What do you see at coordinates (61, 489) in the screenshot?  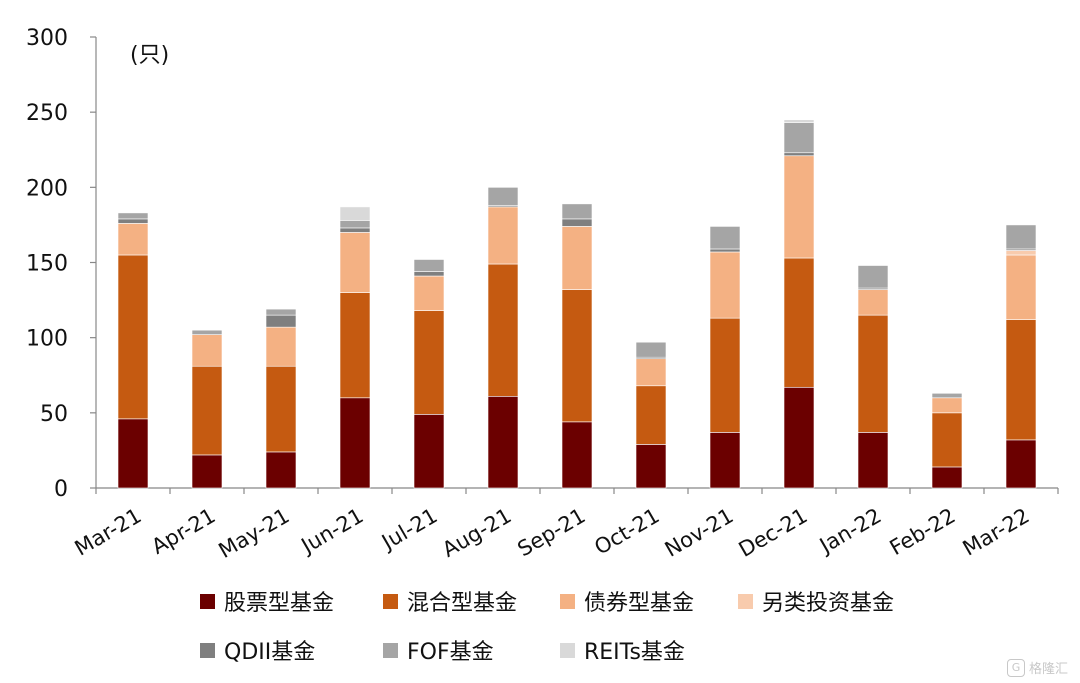 I see `y-tick-label: 0` at bounding box center [61, 489].